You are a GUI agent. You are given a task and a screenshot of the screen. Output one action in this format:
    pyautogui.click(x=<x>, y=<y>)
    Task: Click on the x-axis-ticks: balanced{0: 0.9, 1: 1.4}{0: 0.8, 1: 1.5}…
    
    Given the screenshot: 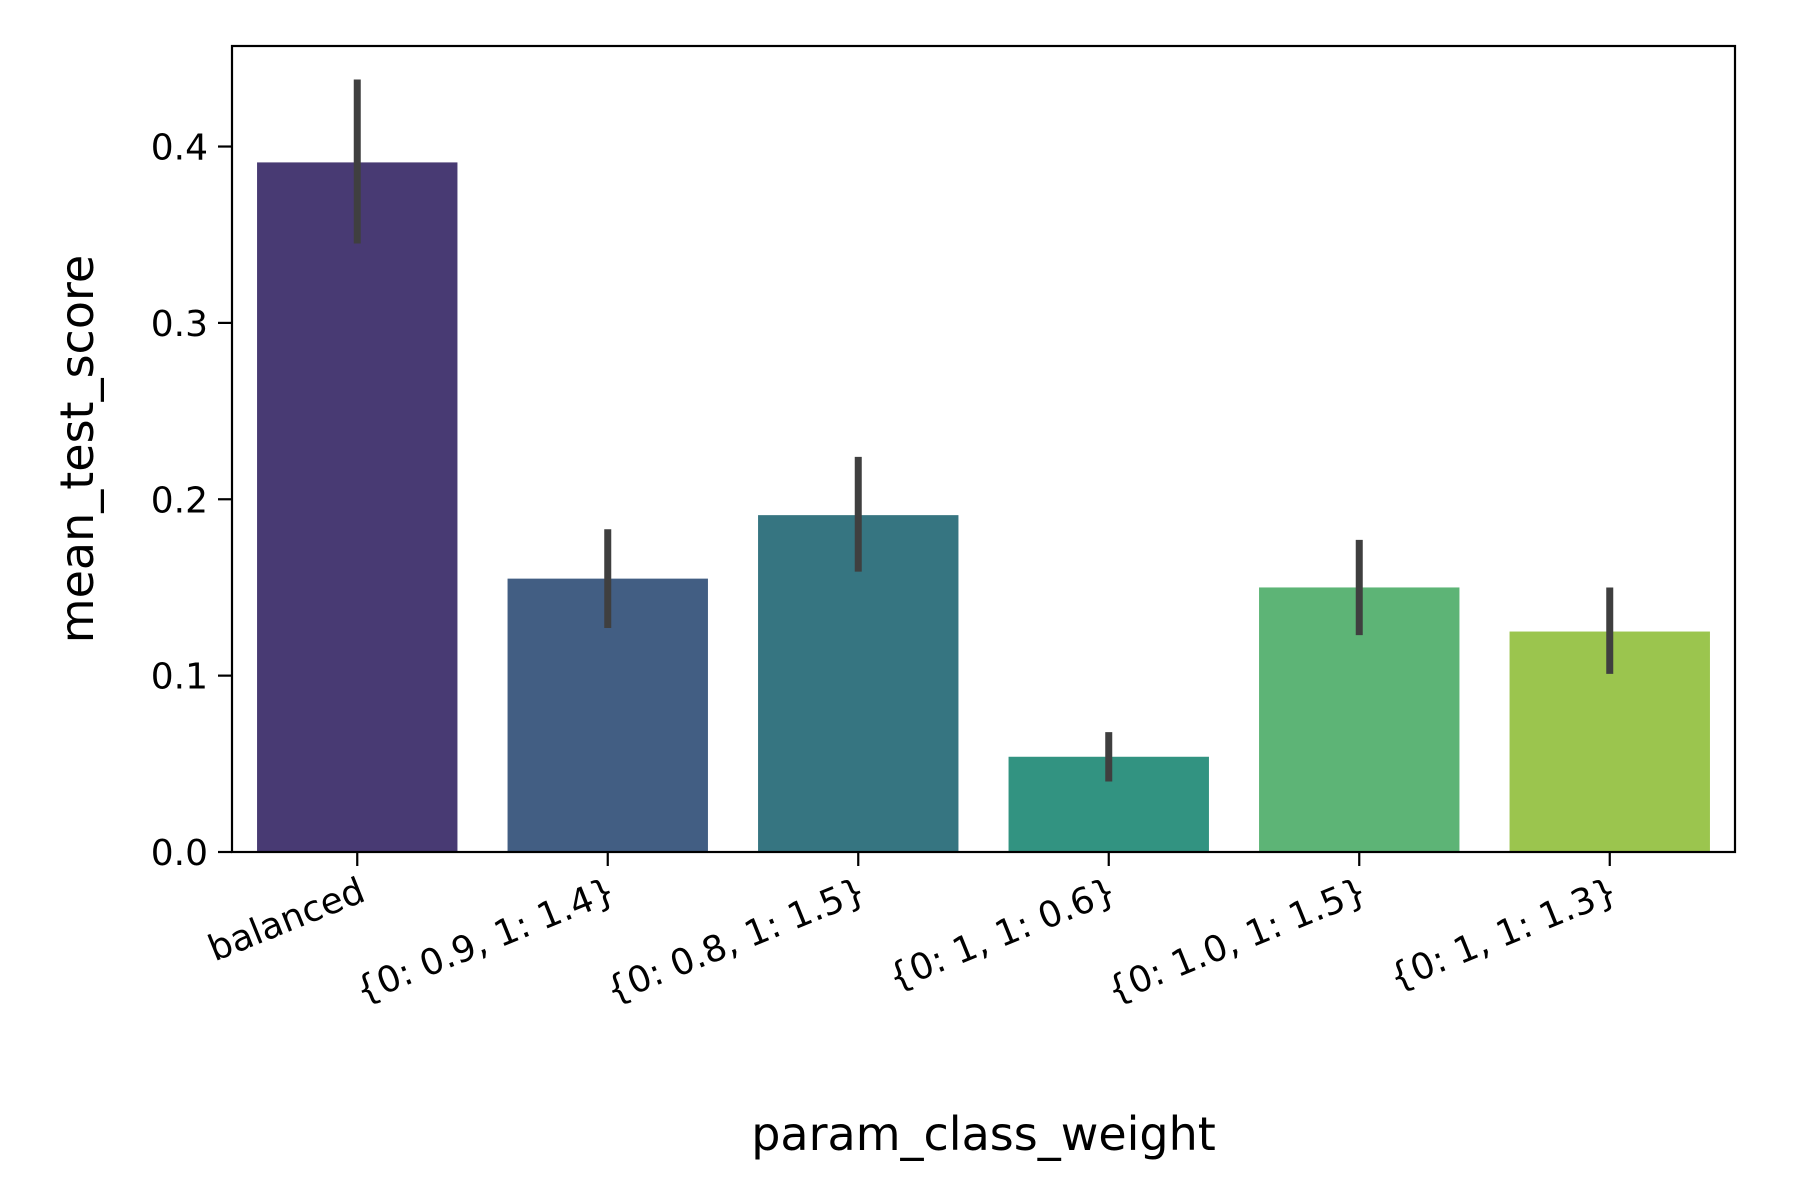 What is the action you would take?
    pyautogui.click(x=913, y=932)
    